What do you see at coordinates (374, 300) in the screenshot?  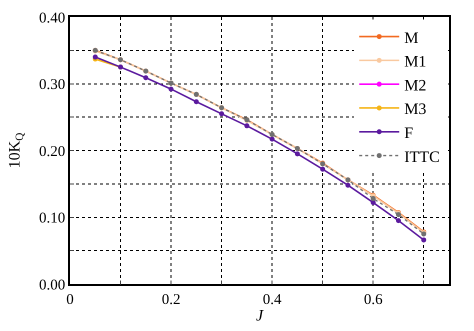 I see `x-tick-label: 0.6` at bounding box center [374, 300].